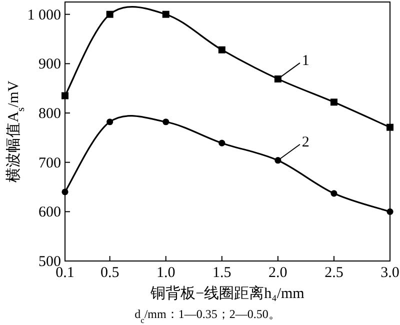  Describe the element at coordinates (207, 315) in the screenshot. I see `text: d$_{c}$/mm：1—0.35；2—0.50。` at that location.